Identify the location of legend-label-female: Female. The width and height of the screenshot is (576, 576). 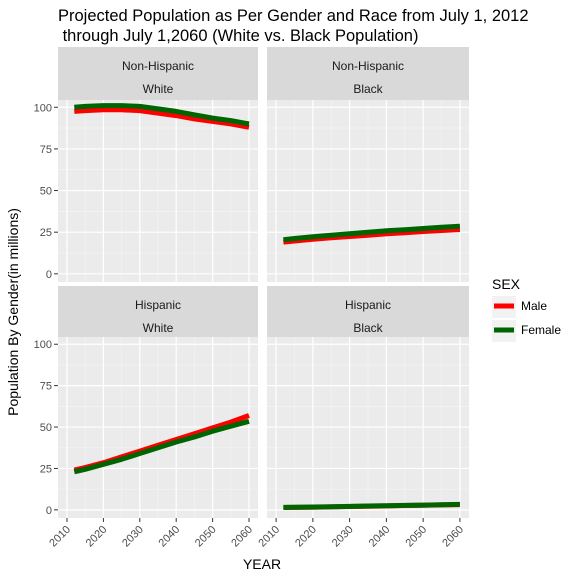
(541, 330).